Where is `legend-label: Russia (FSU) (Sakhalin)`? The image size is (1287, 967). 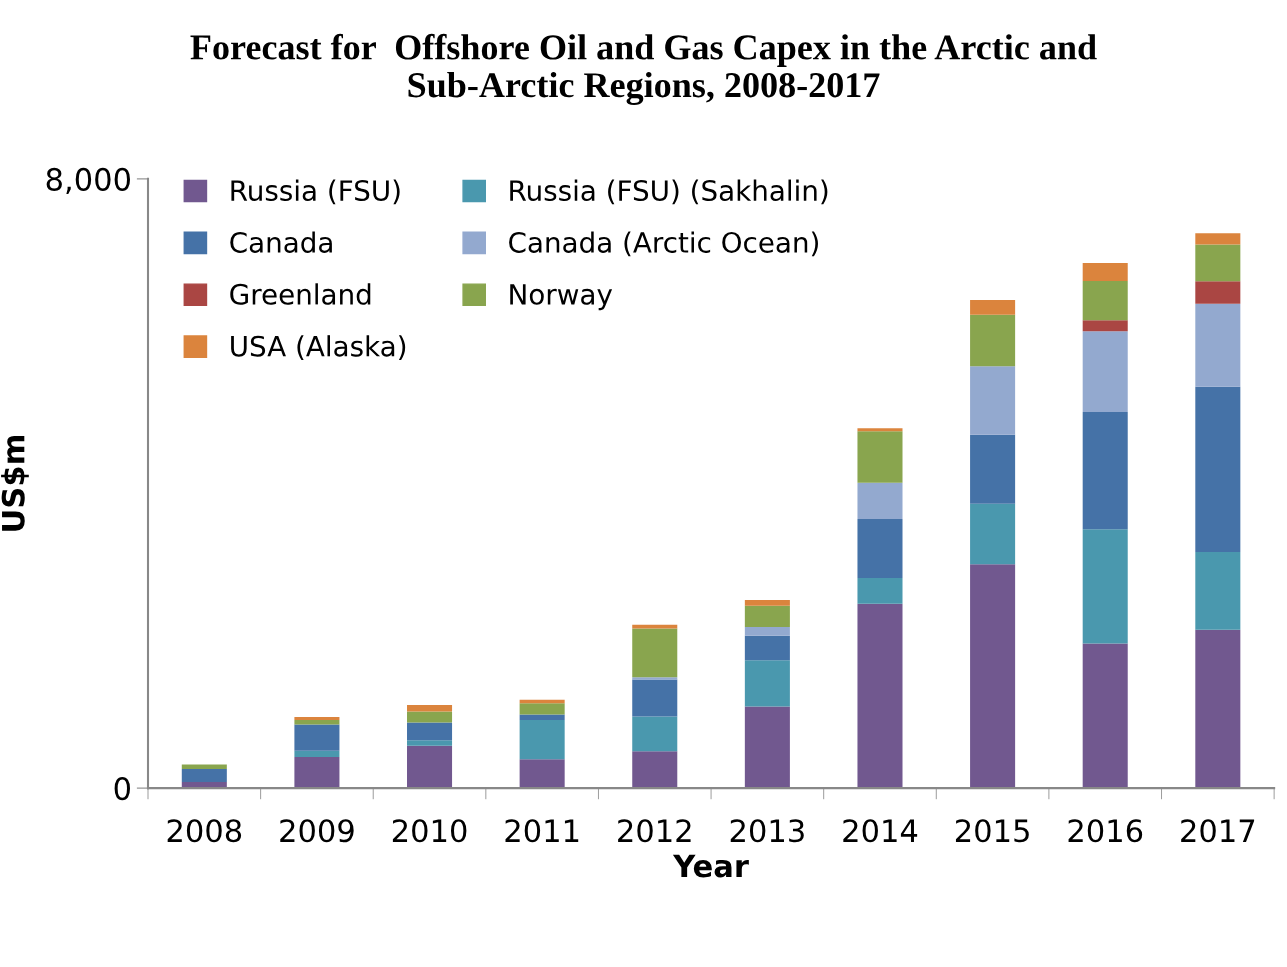 legend-label: Russia (FSU) (Sakhalin) is located at coordinates (669, 192).